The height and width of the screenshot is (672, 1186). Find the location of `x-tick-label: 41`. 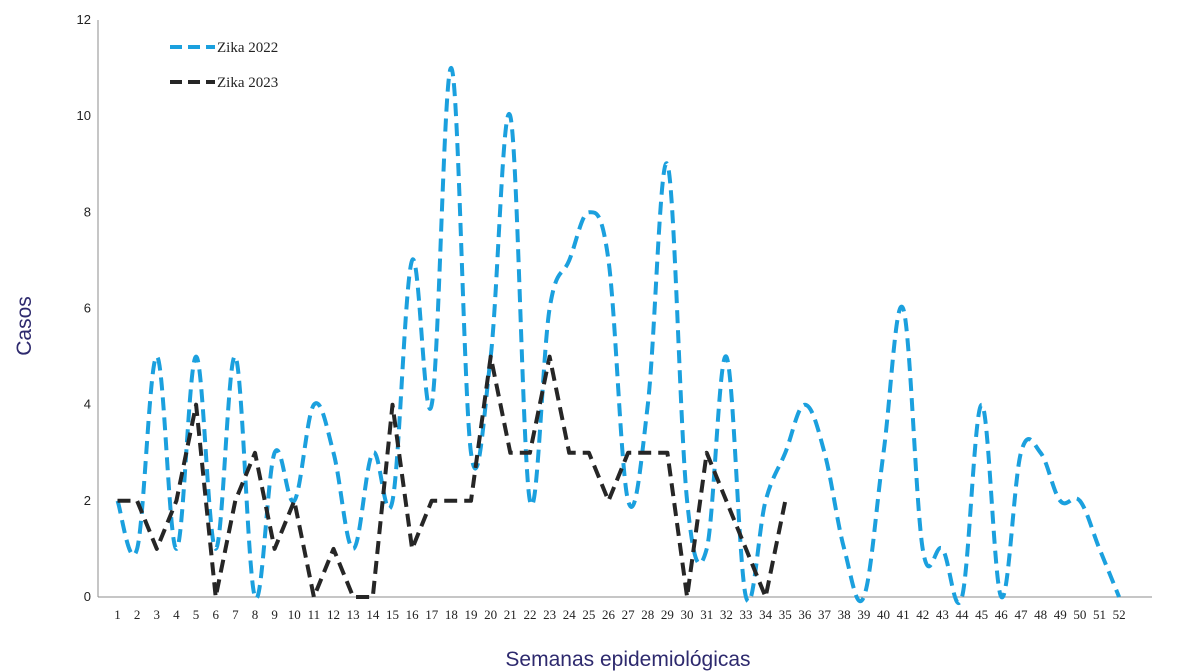

x-tick-label: 41 is located at coordinates (903, 614).